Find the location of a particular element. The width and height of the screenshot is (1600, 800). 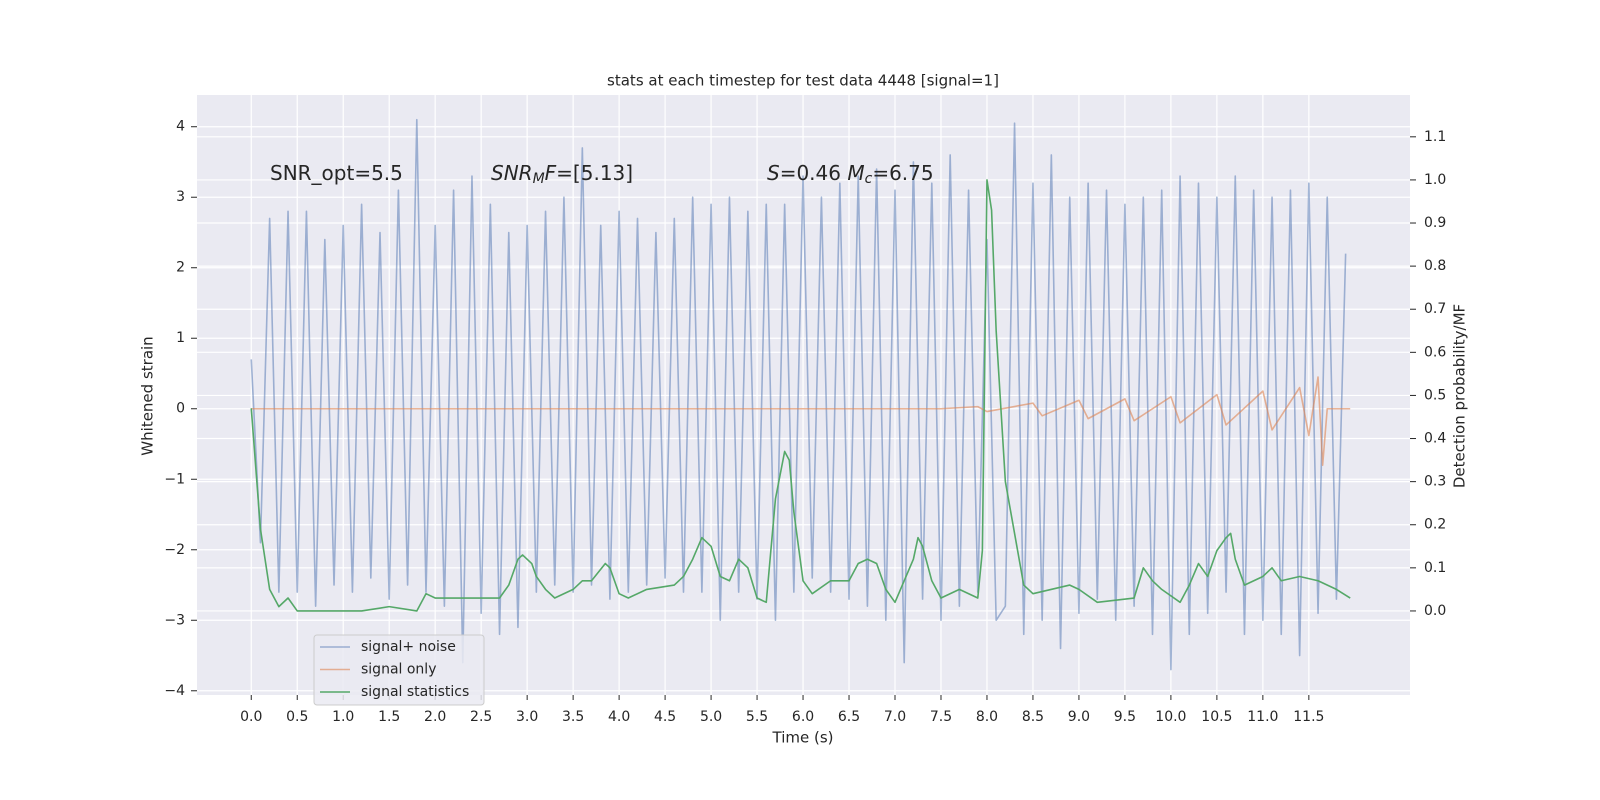

y2-tick-label: 0.3 is located at coordinates (1435, 482).